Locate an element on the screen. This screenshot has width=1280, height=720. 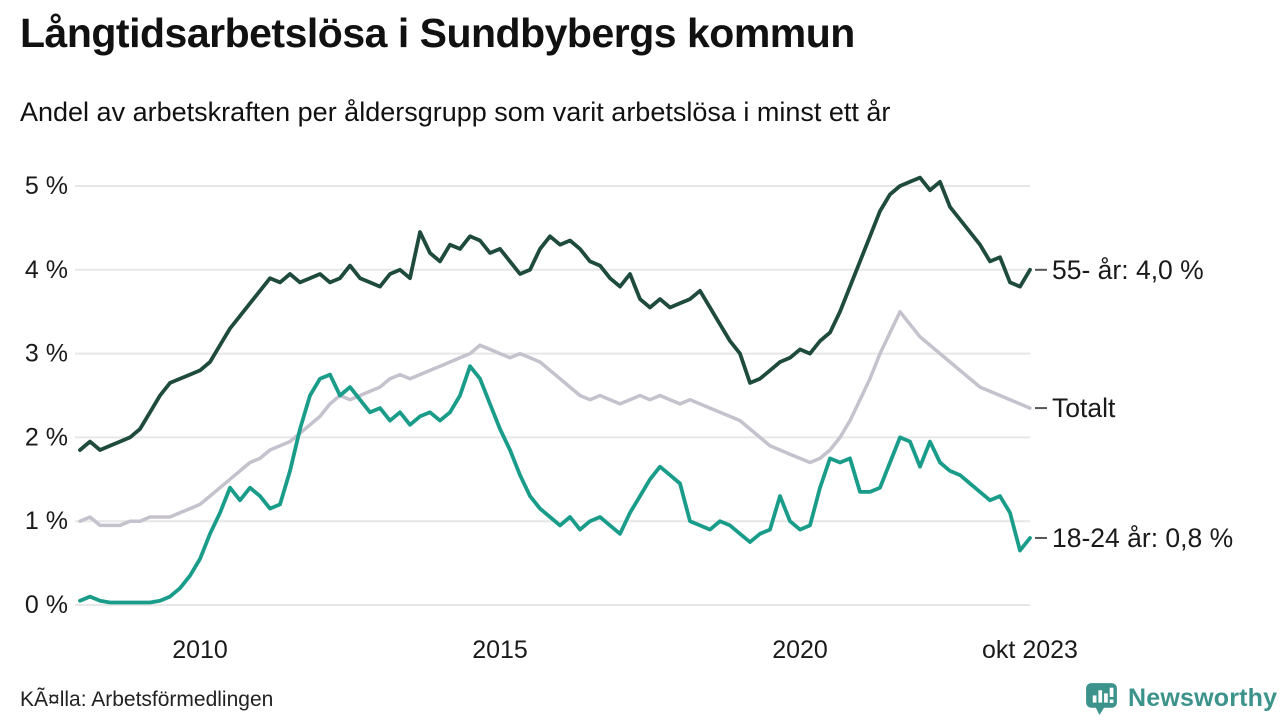
source-note: KÃ¤lla: Arbetsförmedlingen is located at coordinates (147, 699).